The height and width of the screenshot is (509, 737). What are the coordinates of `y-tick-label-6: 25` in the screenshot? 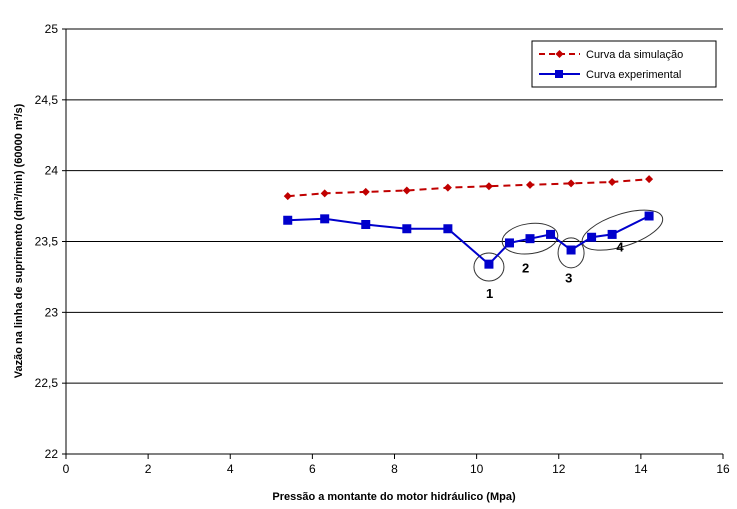 It's located at (52, 29).